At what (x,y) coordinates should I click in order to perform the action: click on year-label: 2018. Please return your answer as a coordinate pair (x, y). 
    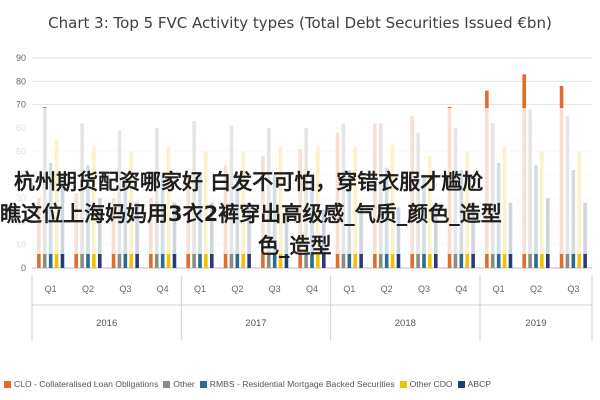
    Looking at the image, I should click on (405, 323).